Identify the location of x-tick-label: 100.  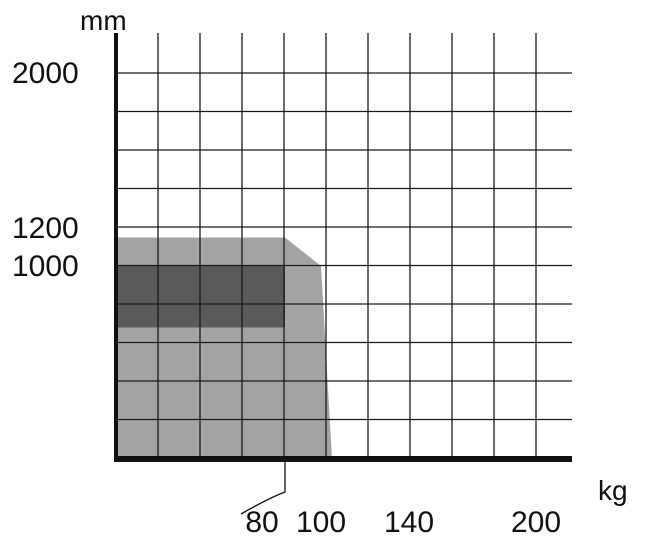
(321, 522).